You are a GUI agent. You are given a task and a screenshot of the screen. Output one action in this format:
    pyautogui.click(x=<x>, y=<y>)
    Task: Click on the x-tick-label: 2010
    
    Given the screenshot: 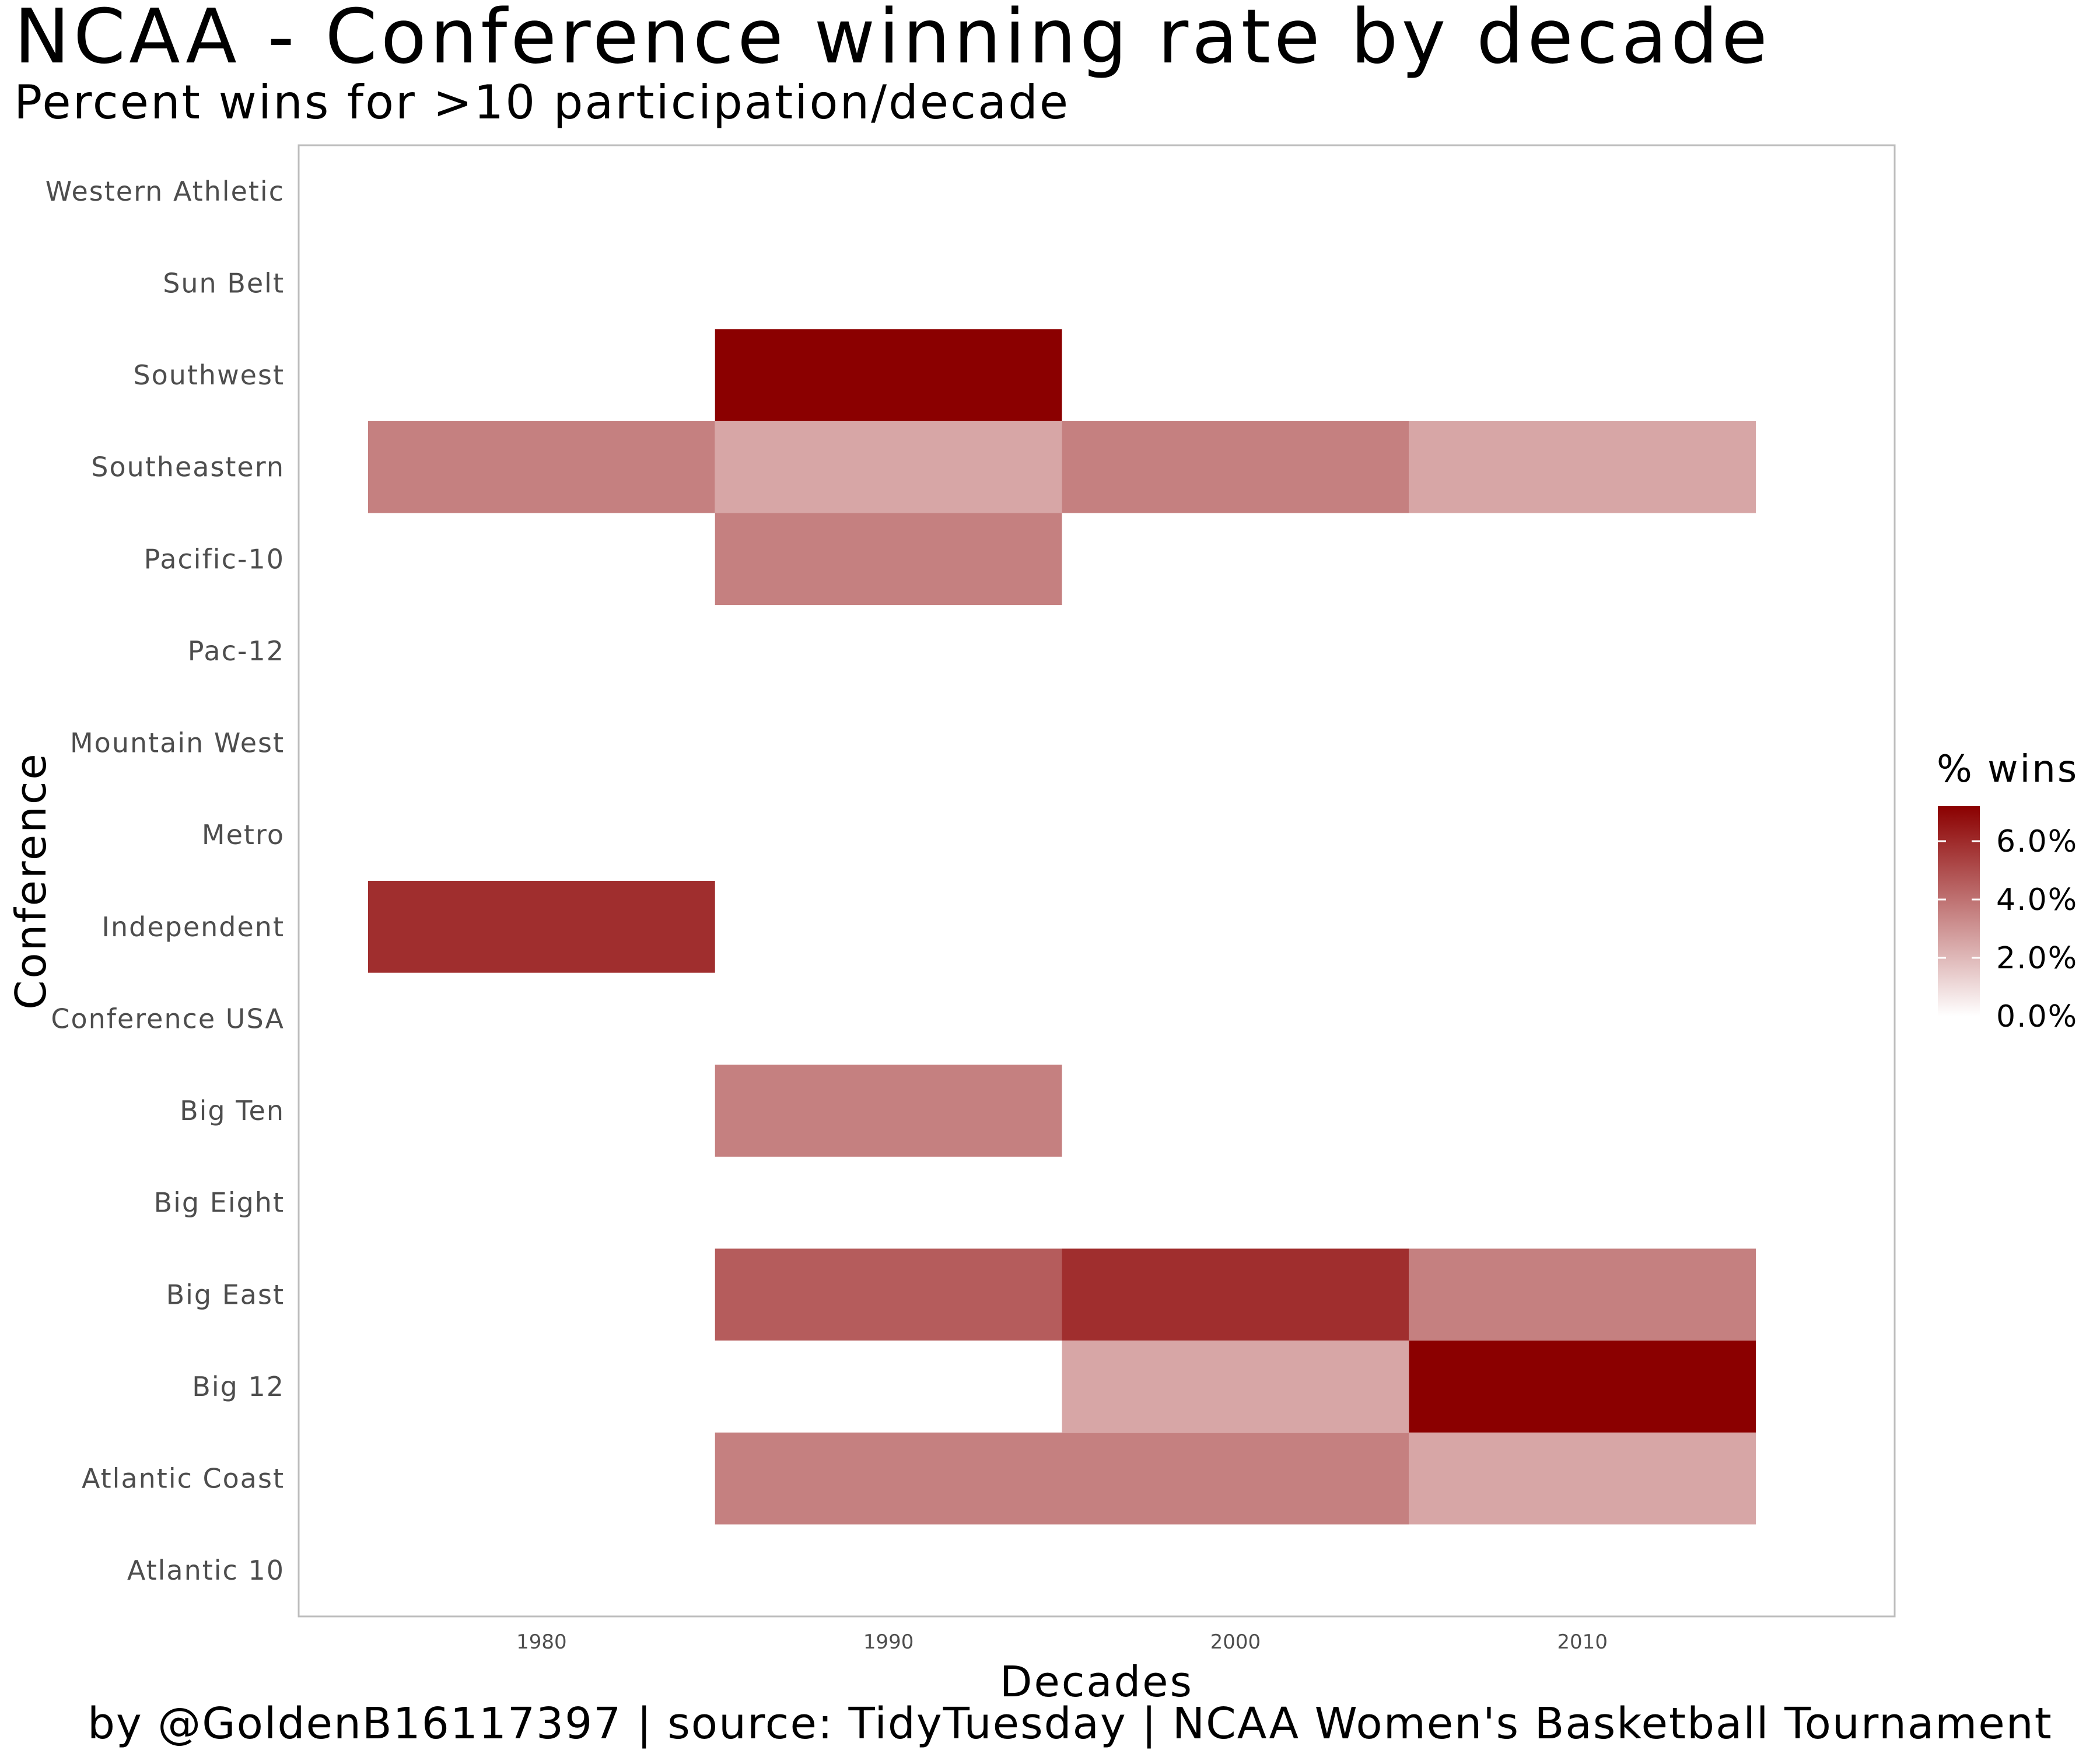 What is the action you would take?
    pyautogui.click(x=1582, y=1642)
    